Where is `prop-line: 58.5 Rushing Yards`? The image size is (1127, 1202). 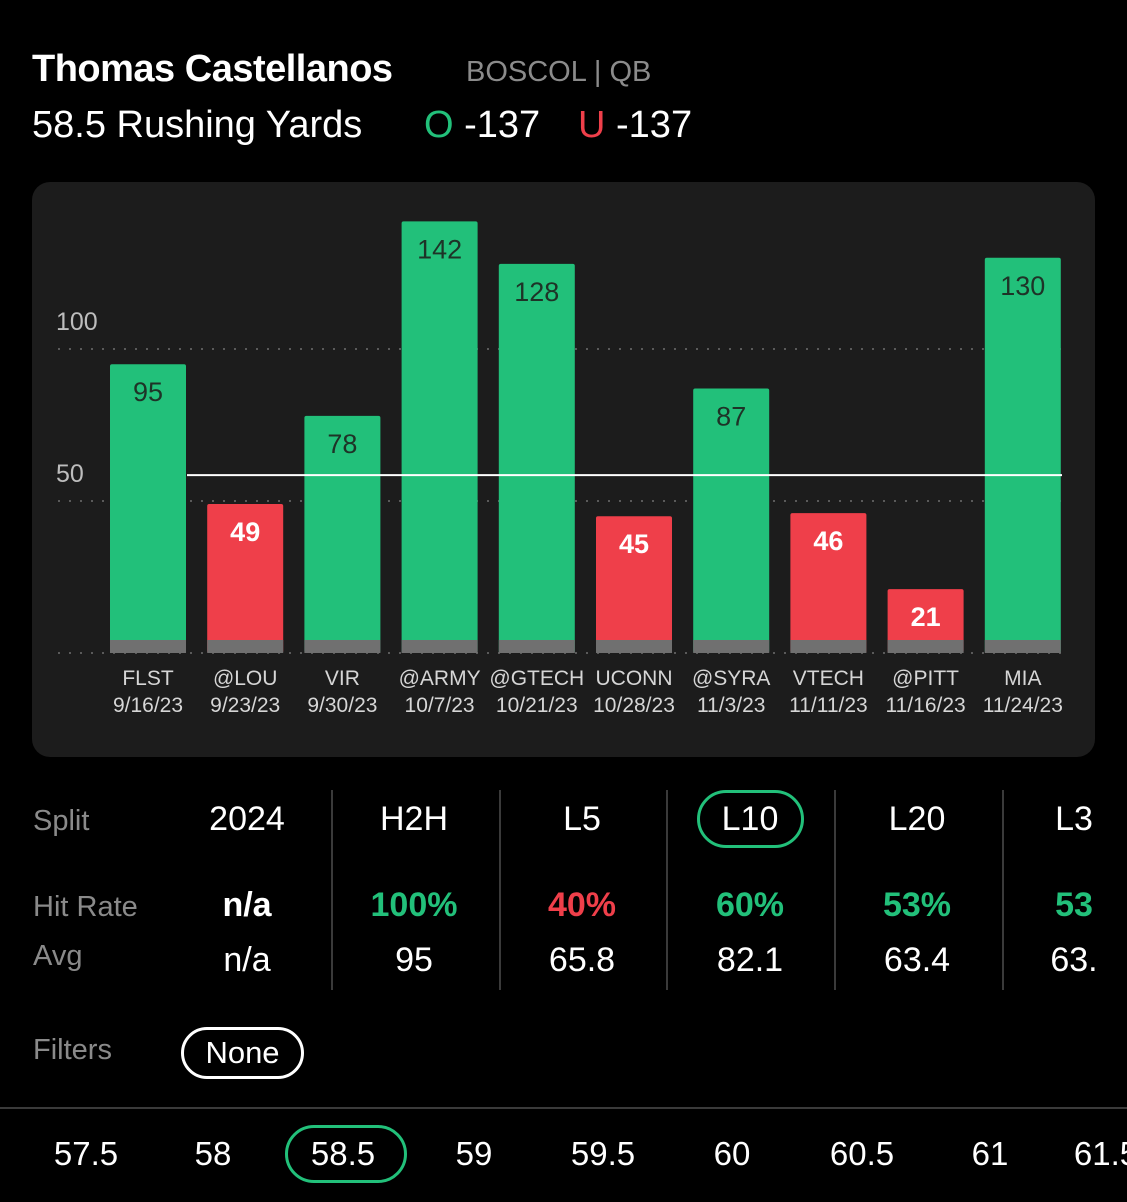 prop-line: 58.5 Rushing Yards is located at coordinates (197, 125).